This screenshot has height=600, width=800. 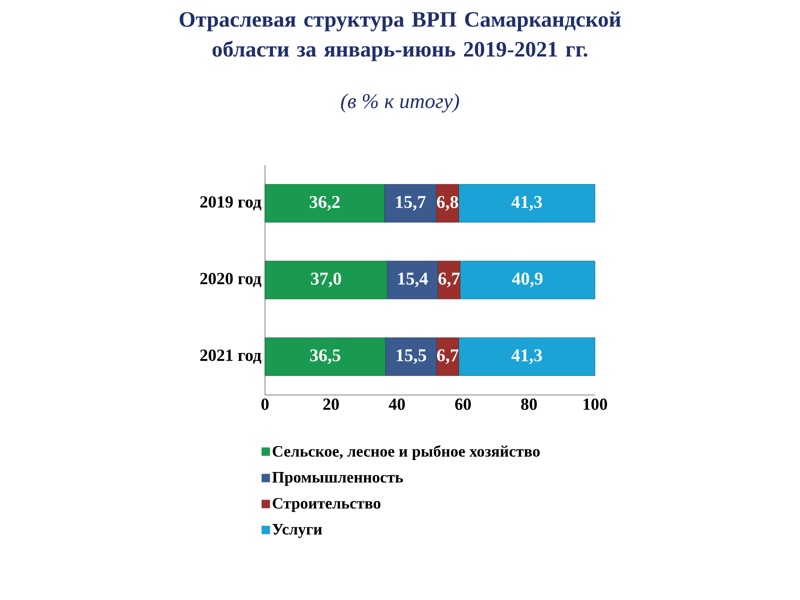 I want to click on x-tick-label: 20, so click(x=331, y=404).